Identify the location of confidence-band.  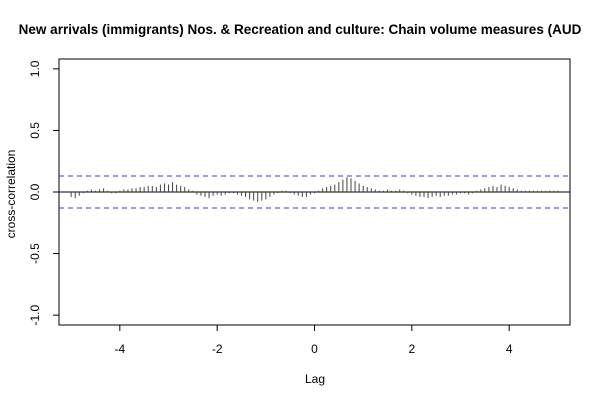
(314, 192).